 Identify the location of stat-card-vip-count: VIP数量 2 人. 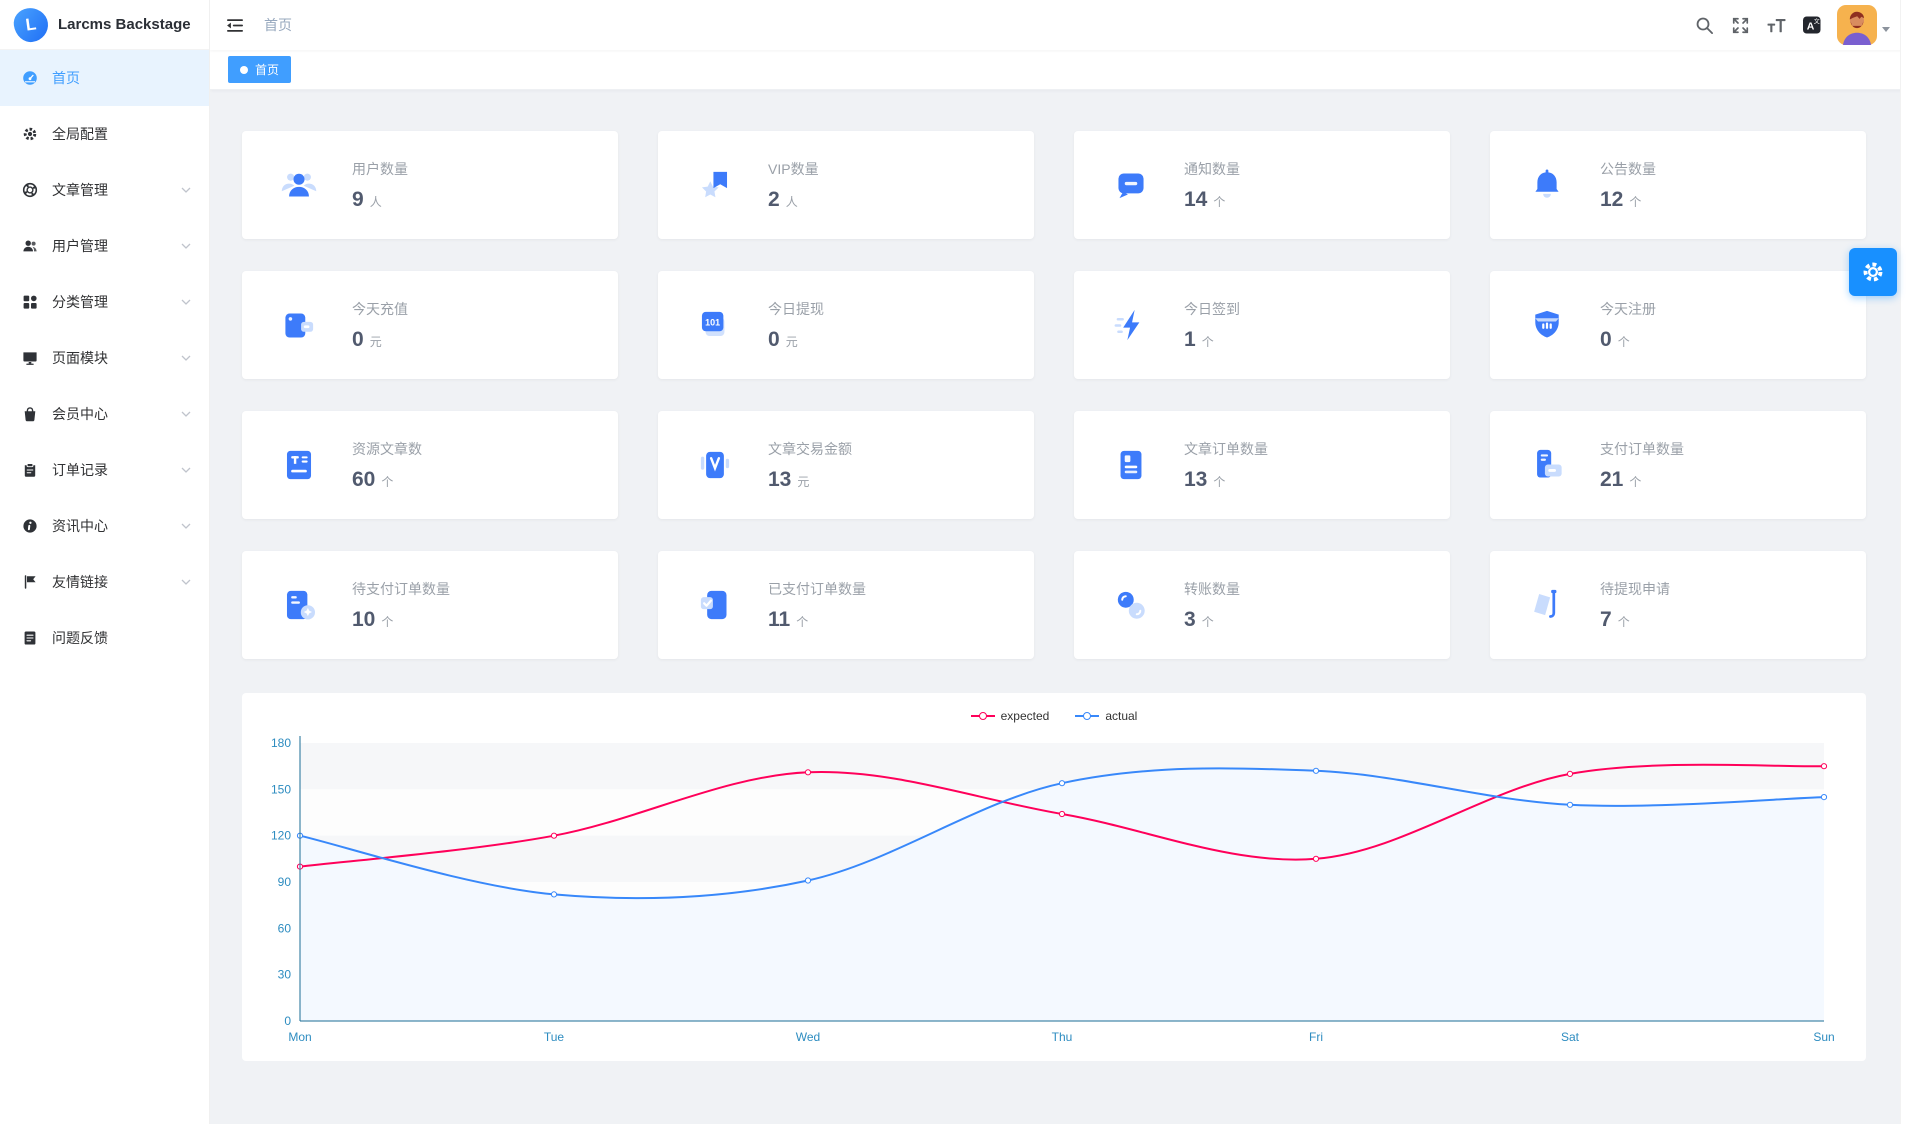
(846, 185).